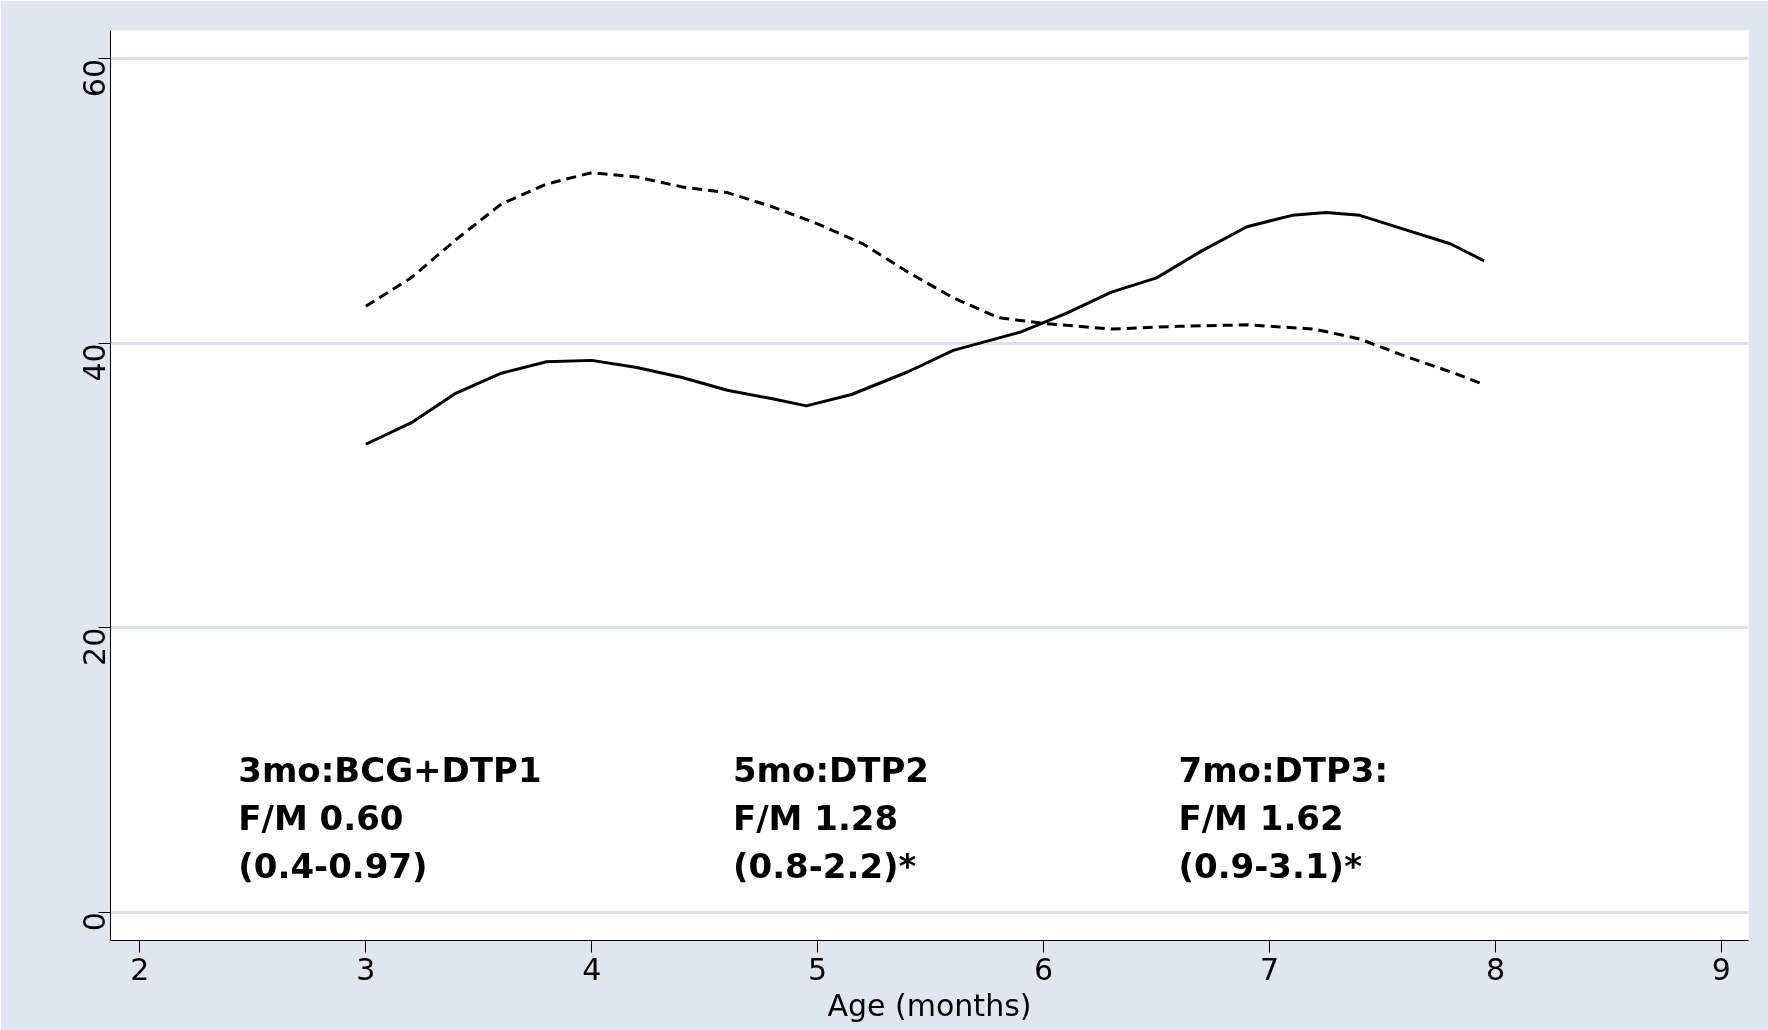 Image resolution: width=1768 pixels, height=1030 pixels. What do you see at coordinates (592, 969) in the screenshot?
I see `x-tick-label: 4` at bounding box center [592, 969].